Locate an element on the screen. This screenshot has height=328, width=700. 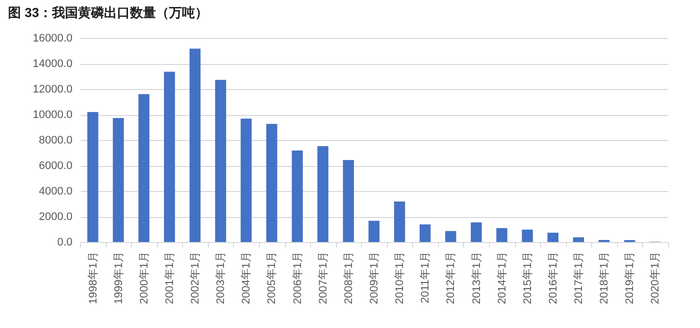
x-tick-label: 1999年1月 is located at coordinates (118, 278).